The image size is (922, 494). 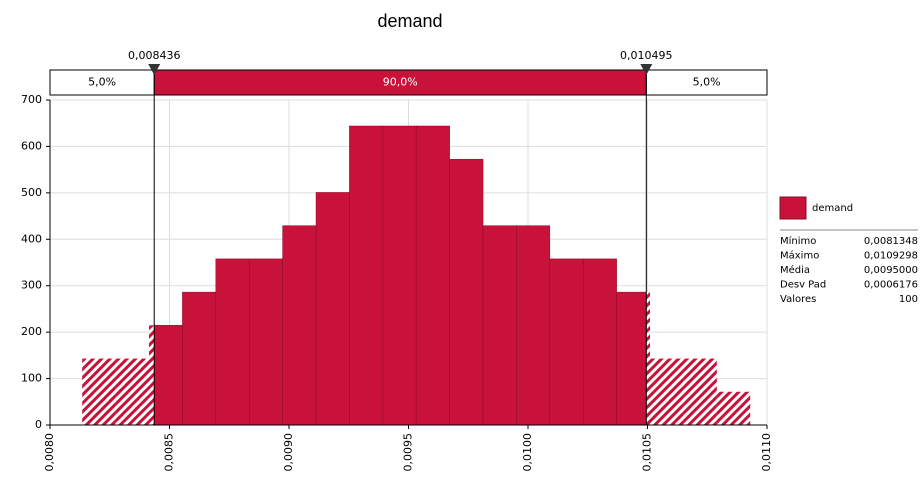 I want to click on stat-label: Valores, so click(x=798, y=299).